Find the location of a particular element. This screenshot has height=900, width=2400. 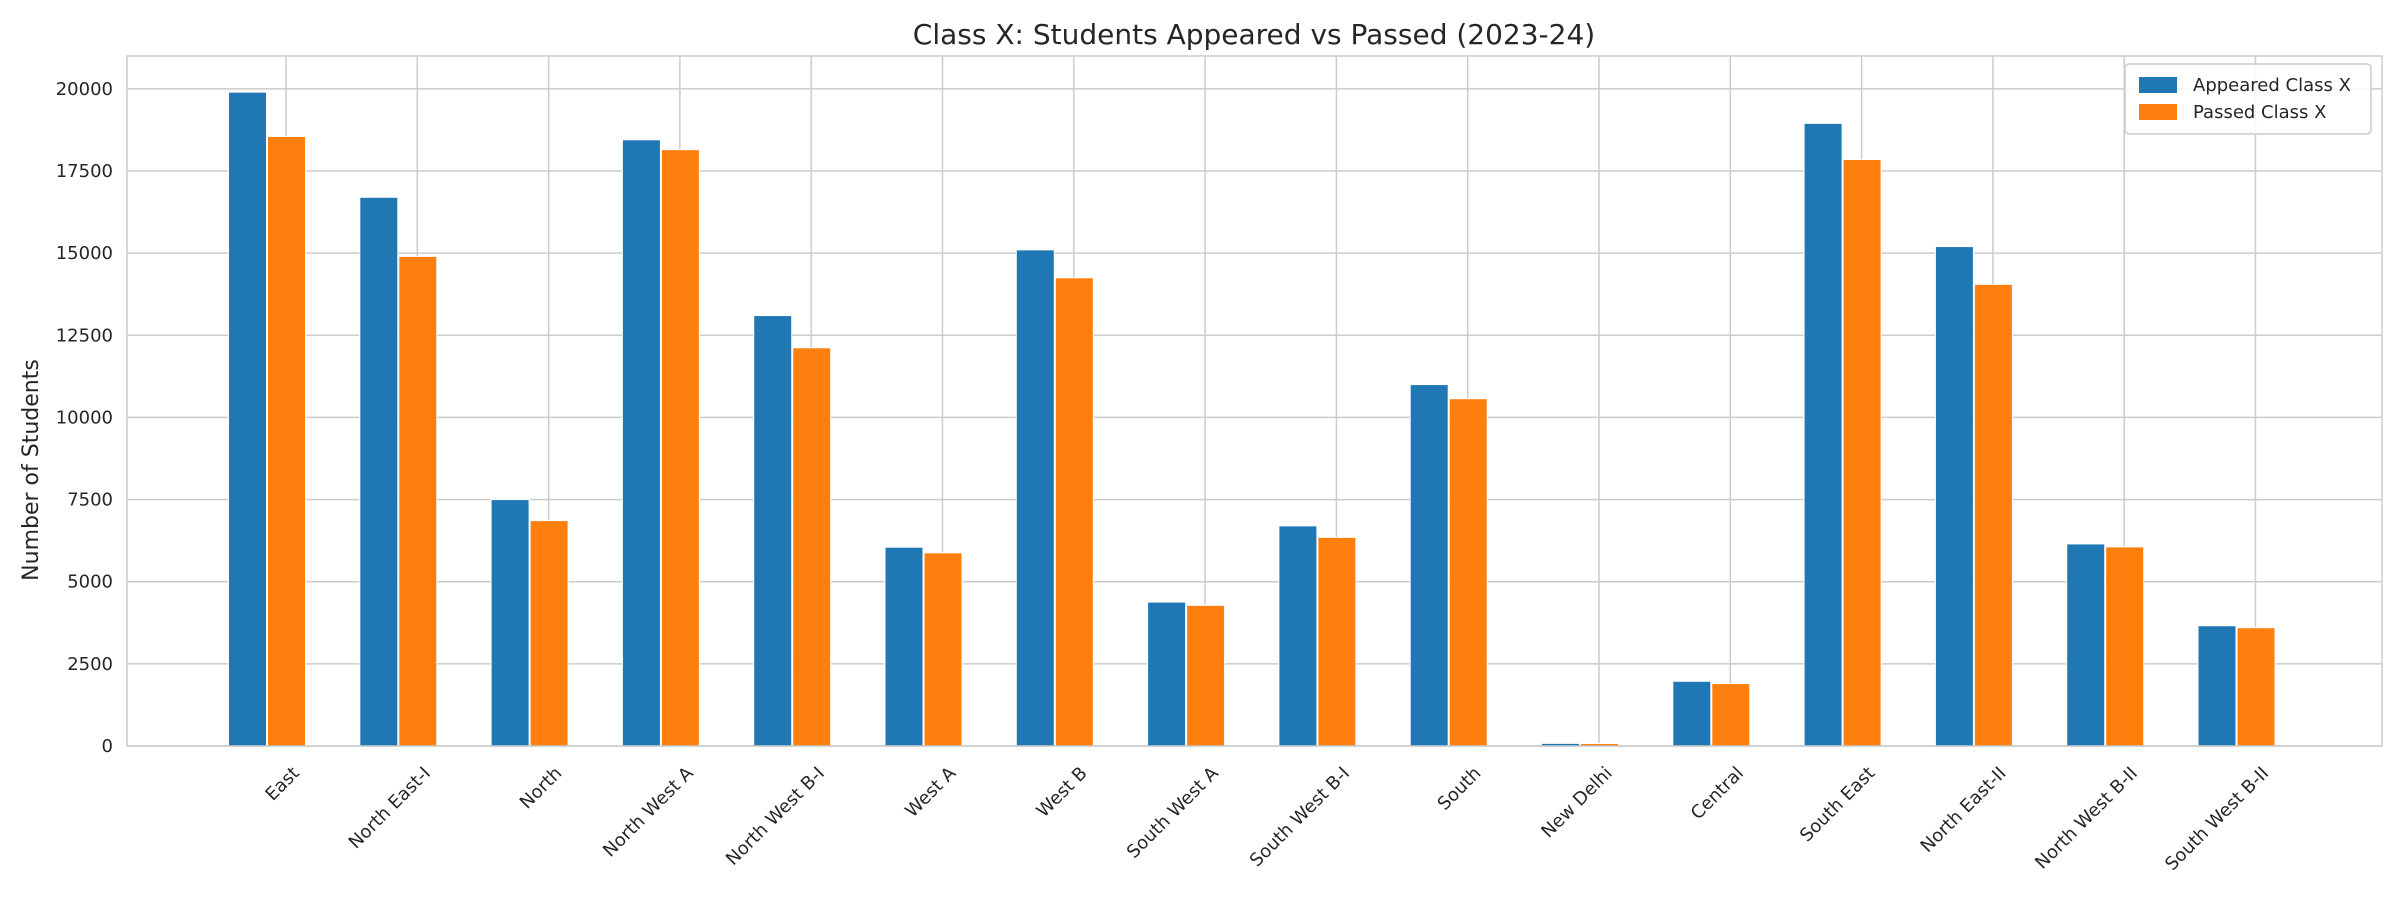

legend-box is located at coordinates (2248, 99).